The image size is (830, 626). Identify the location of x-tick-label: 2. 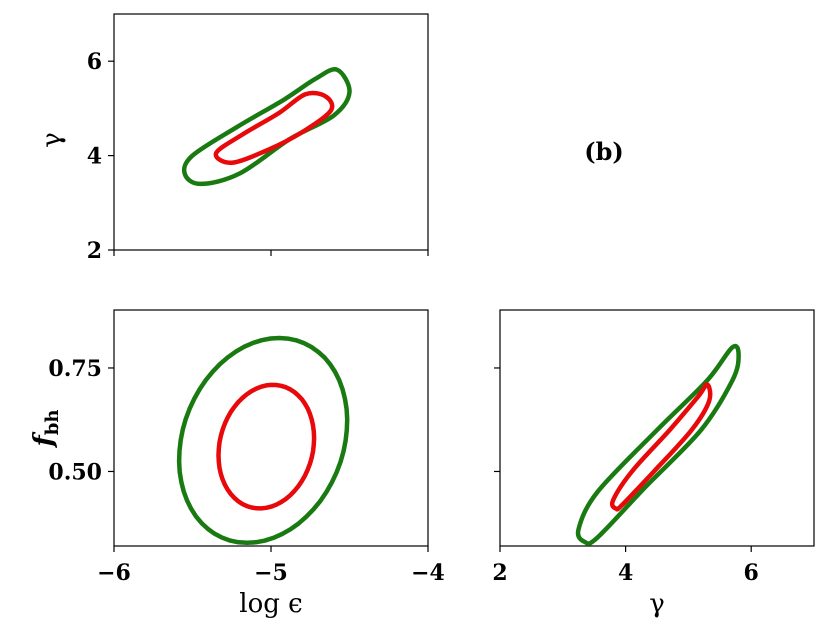
(499, 573).